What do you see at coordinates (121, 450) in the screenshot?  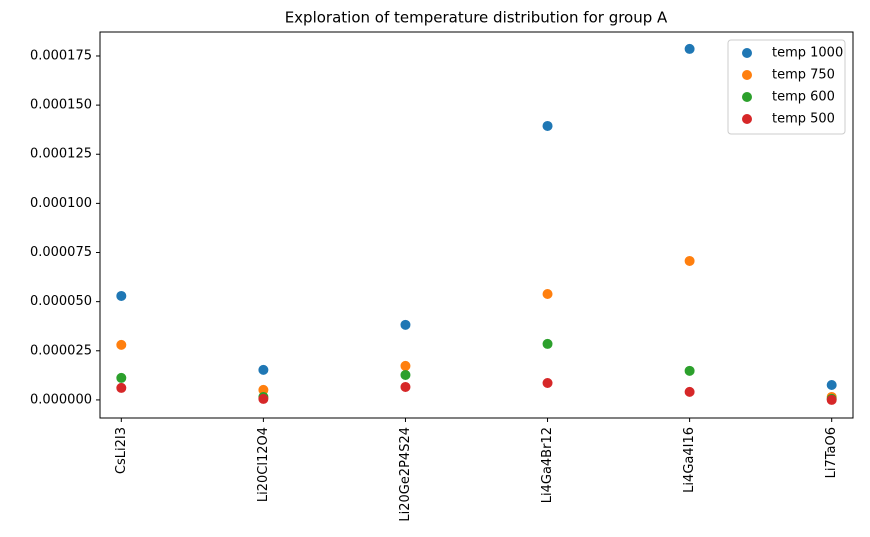 I see `x-tick-label: CsLi2I3` at bounding box center [121, 450].